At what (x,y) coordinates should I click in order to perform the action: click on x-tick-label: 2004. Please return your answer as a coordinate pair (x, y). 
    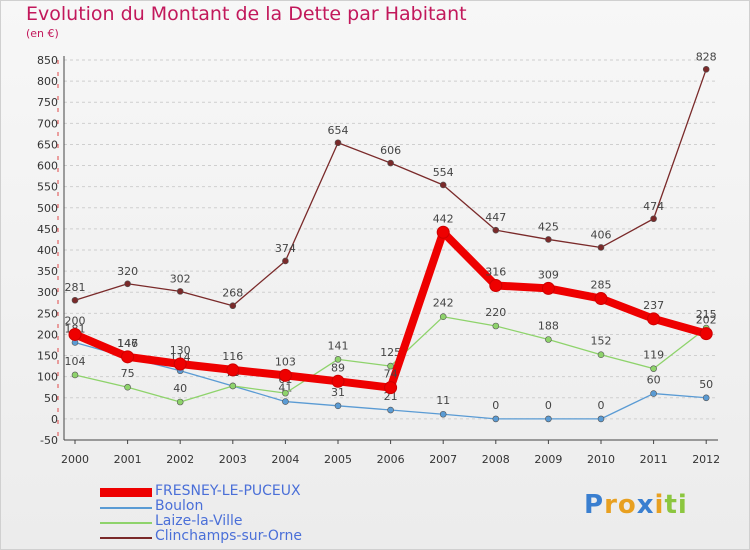
    Looking at the image, I should click on (285, 459).